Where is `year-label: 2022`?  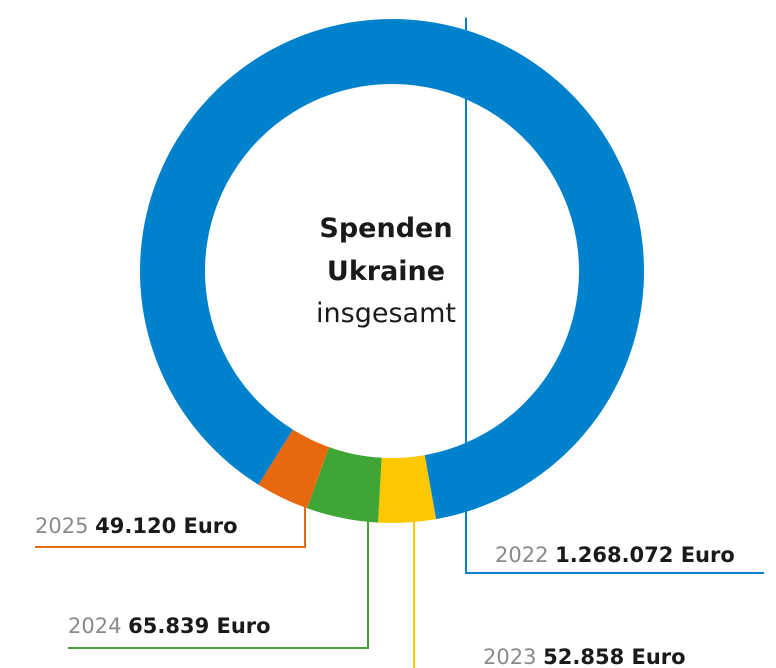 year-label: 2022 is located at coordinates (521, 555).